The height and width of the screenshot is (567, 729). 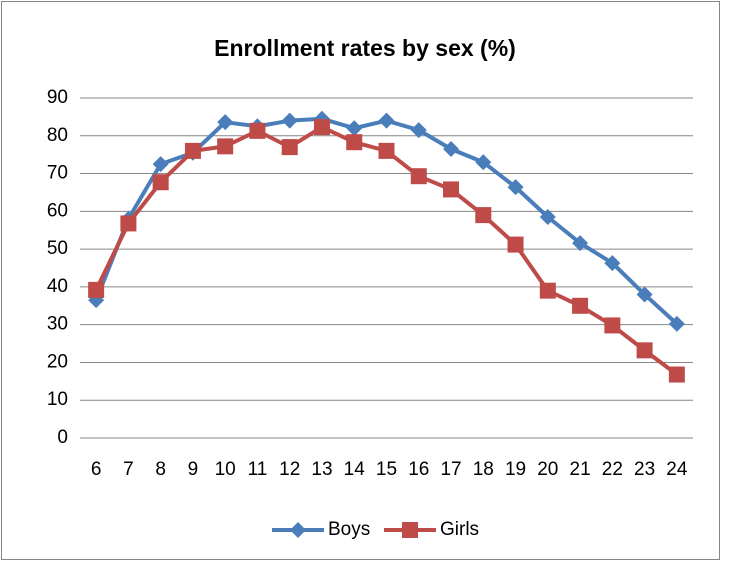 What do you see at coordinates (612, 469) in the screenshot?
I see `x-tick-label: 22` at bounding box center [612, 469].